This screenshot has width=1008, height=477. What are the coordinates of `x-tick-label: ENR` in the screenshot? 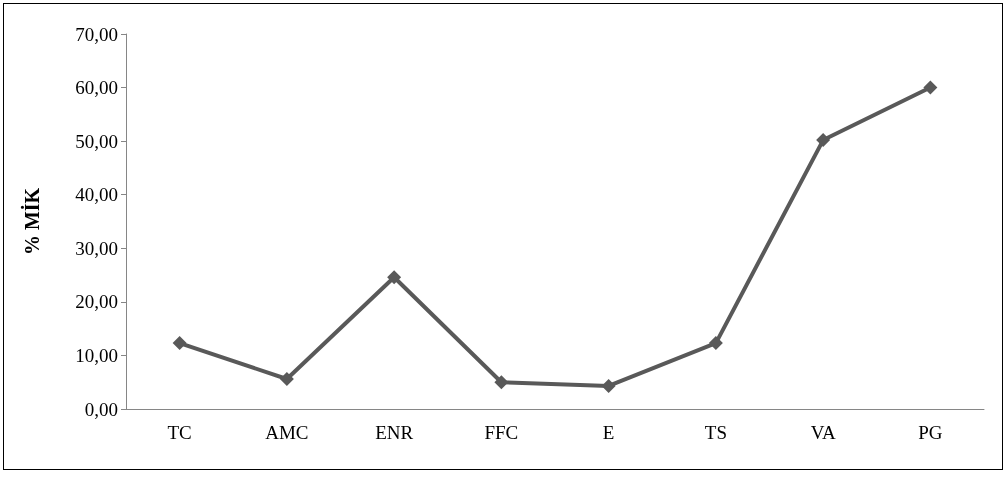 It's located at (394, 432).